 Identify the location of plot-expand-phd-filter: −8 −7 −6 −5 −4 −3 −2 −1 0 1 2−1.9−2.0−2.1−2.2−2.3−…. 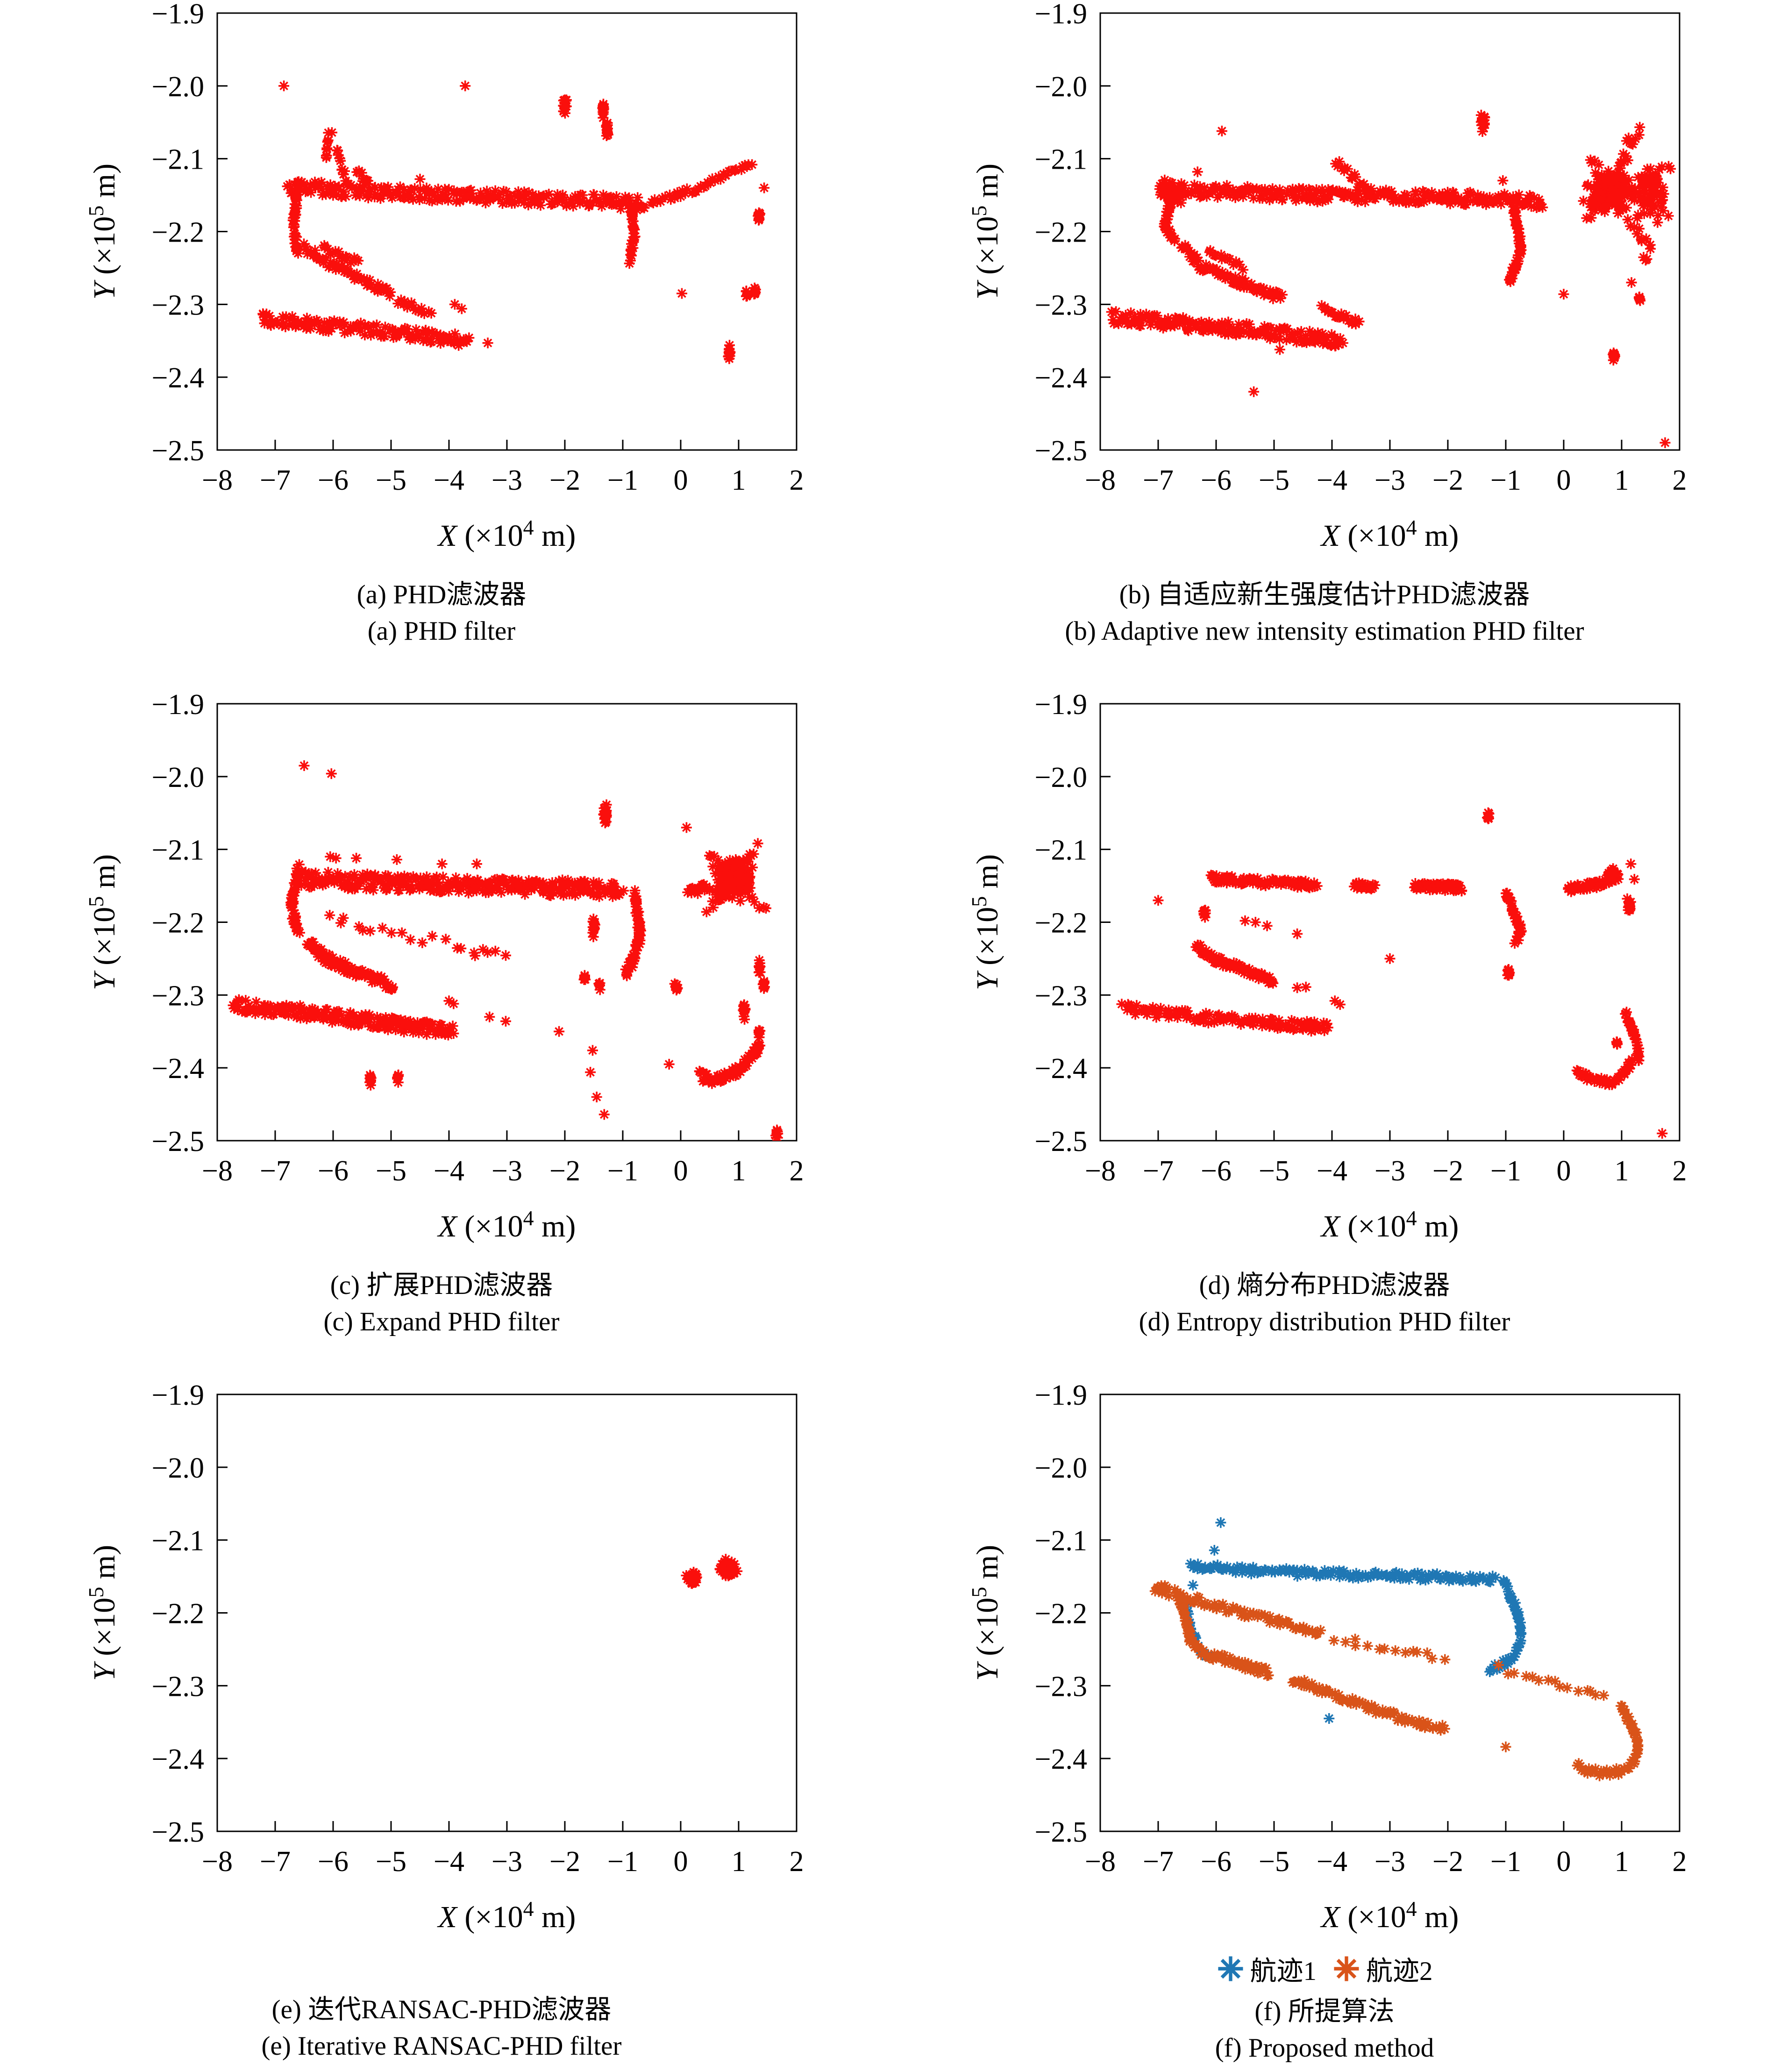
(444, 968).